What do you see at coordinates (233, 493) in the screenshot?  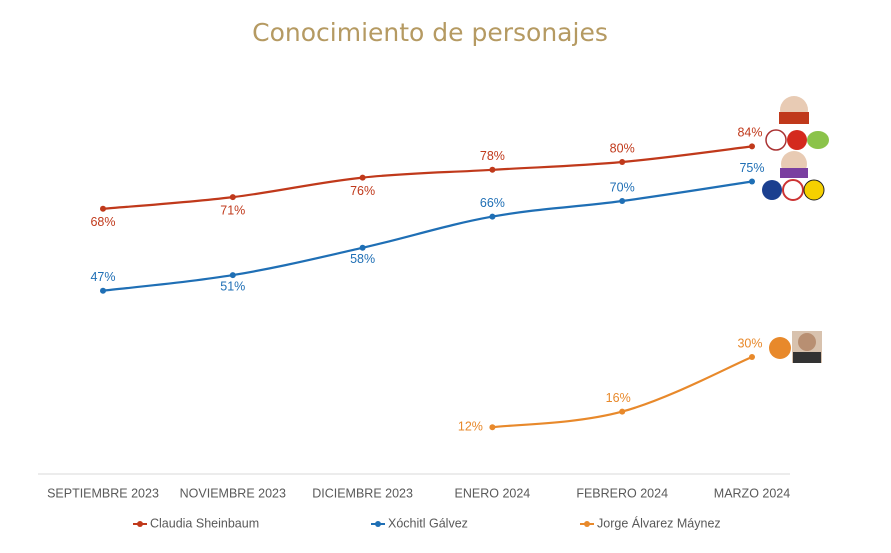 I see `x-tick-label: NOVIEMBRE 2023` at bounding box center [233, 493].